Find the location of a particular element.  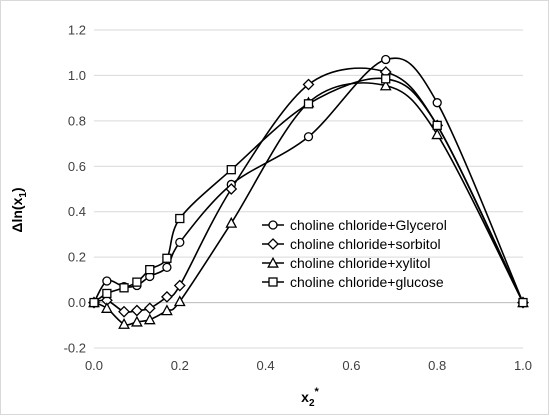

legend-marker-diamond is located at coordinates (273, 244).